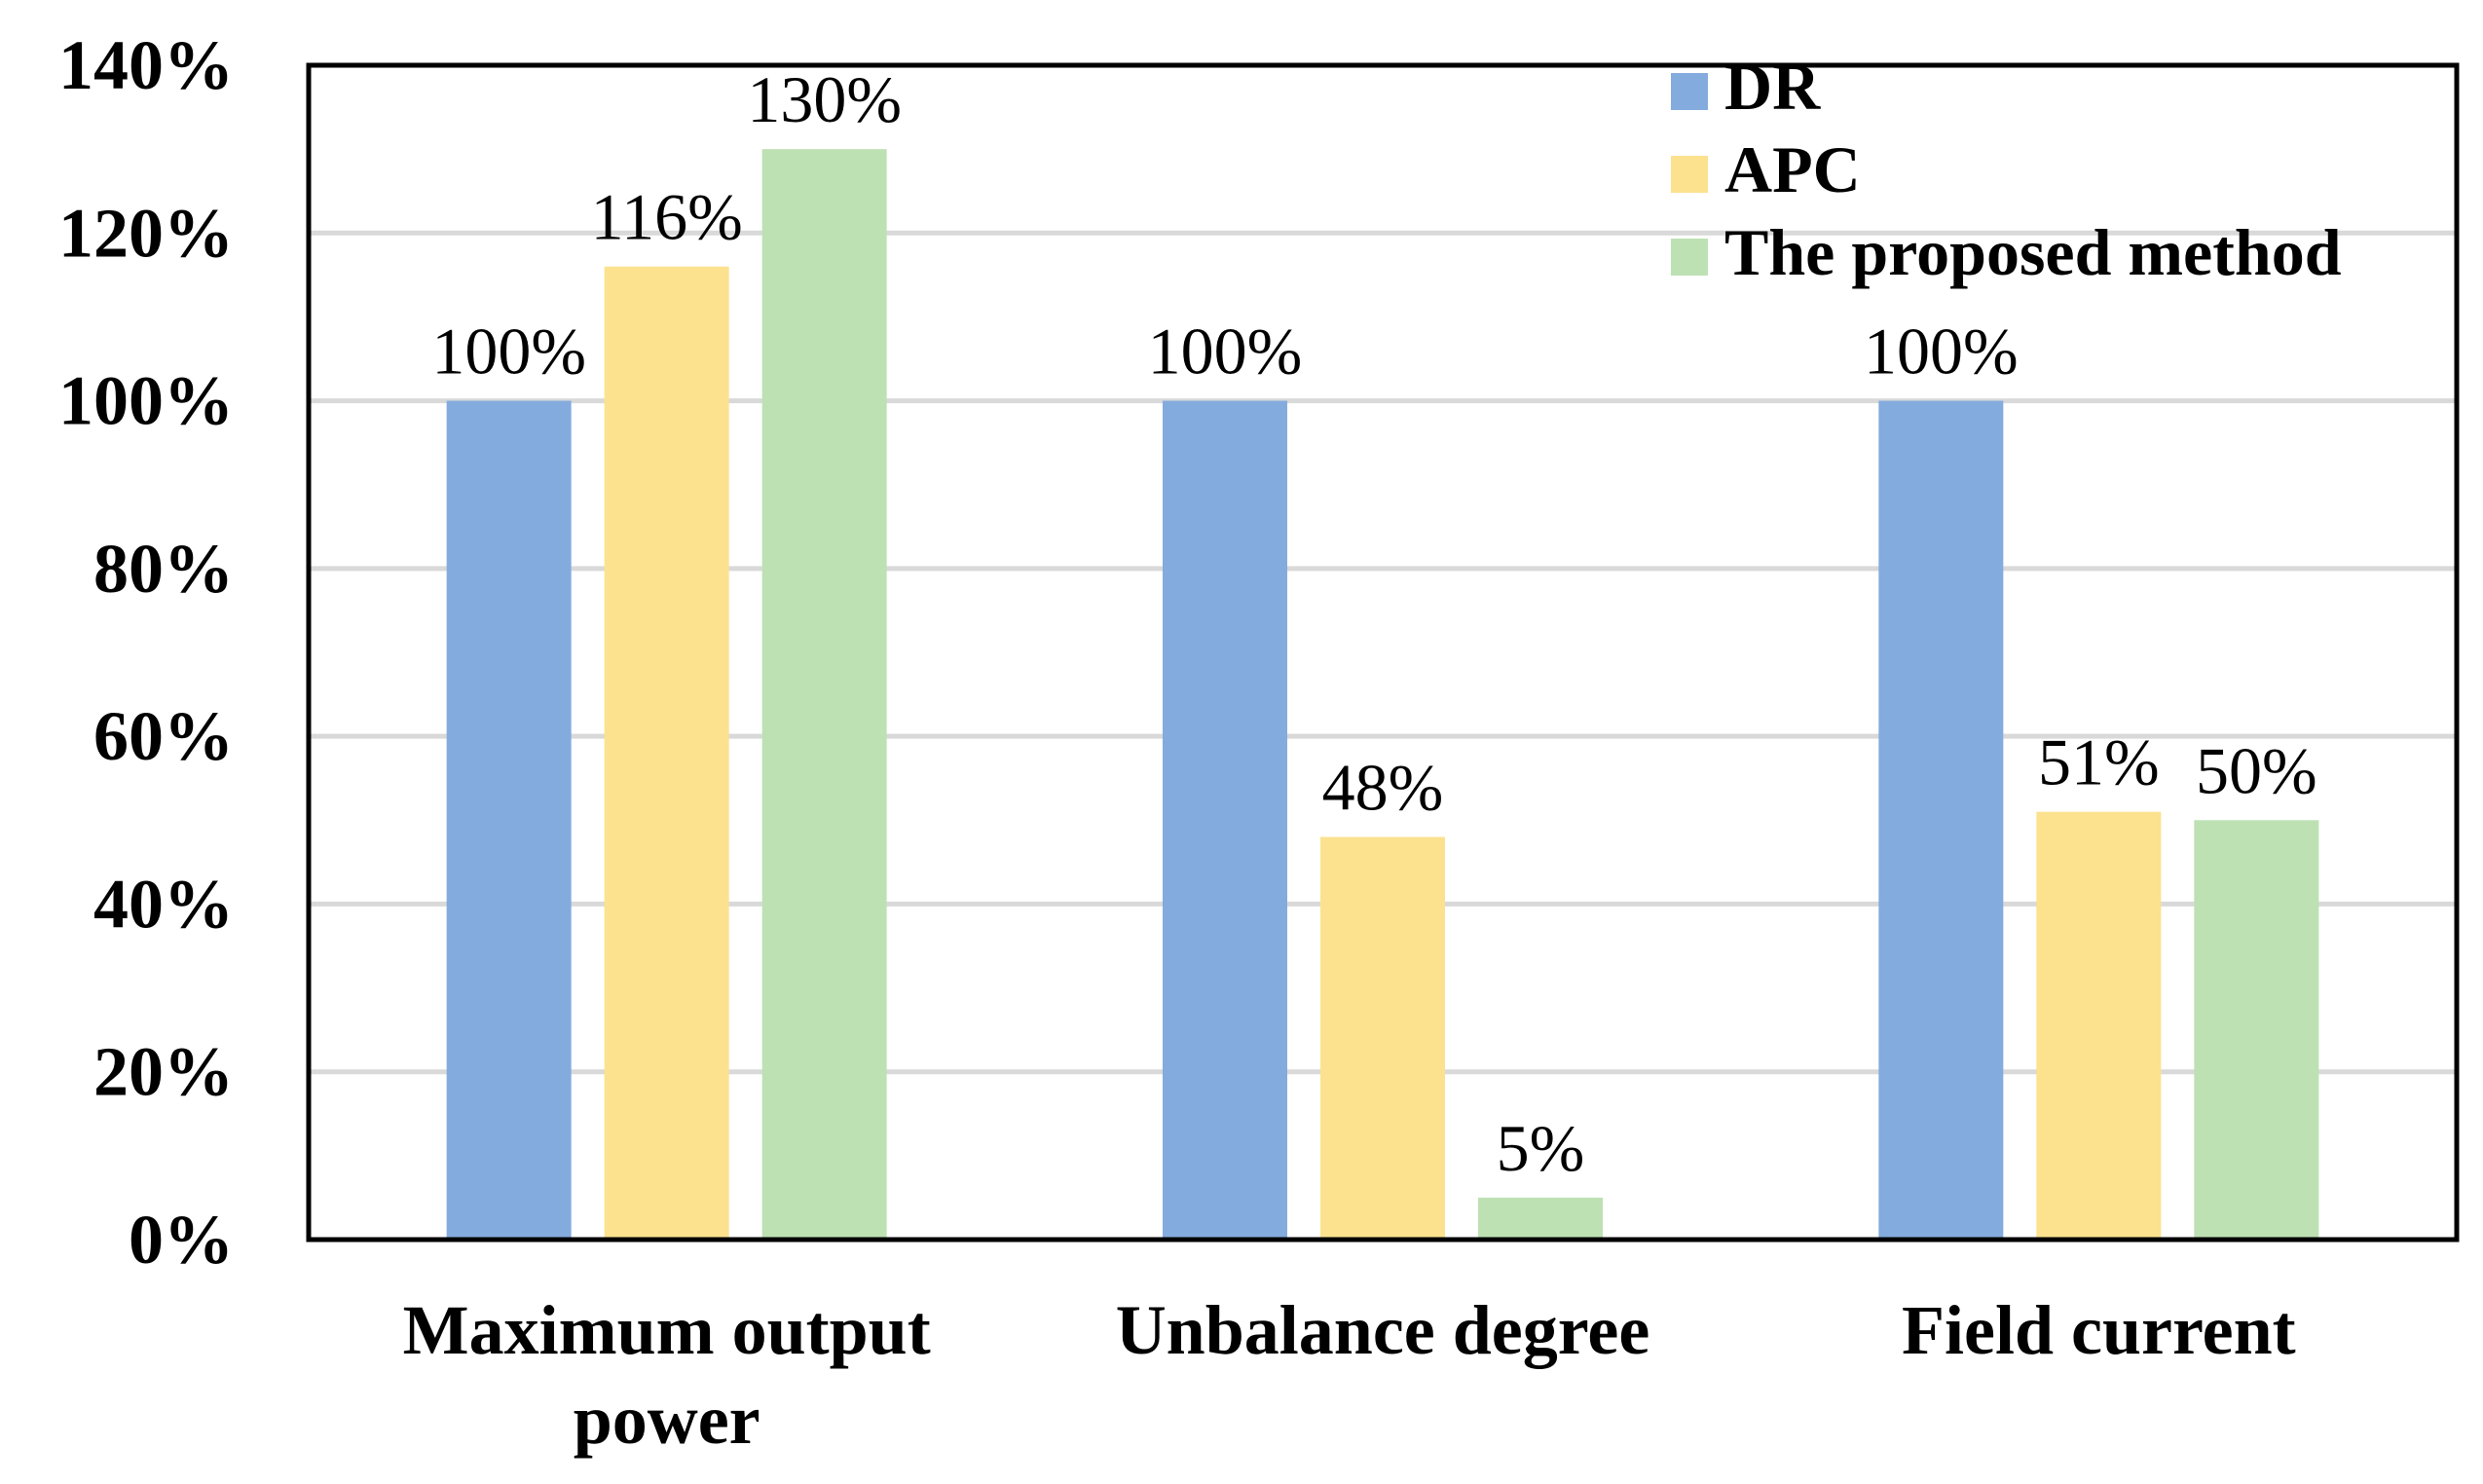  I want to click on legend: DR APC The proposed method, so click(2006, 169).